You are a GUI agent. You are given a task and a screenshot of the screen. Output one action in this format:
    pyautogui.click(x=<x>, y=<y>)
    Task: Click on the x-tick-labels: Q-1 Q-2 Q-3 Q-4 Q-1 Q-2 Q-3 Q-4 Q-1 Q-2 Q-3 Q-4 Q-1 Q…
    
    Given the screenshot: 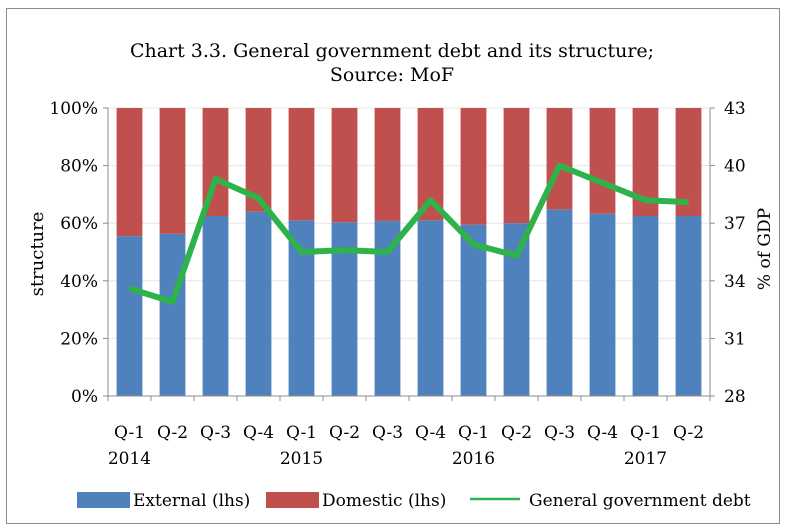 What is the action you would take?
    pyautogui.click(x=406, y=446)
    